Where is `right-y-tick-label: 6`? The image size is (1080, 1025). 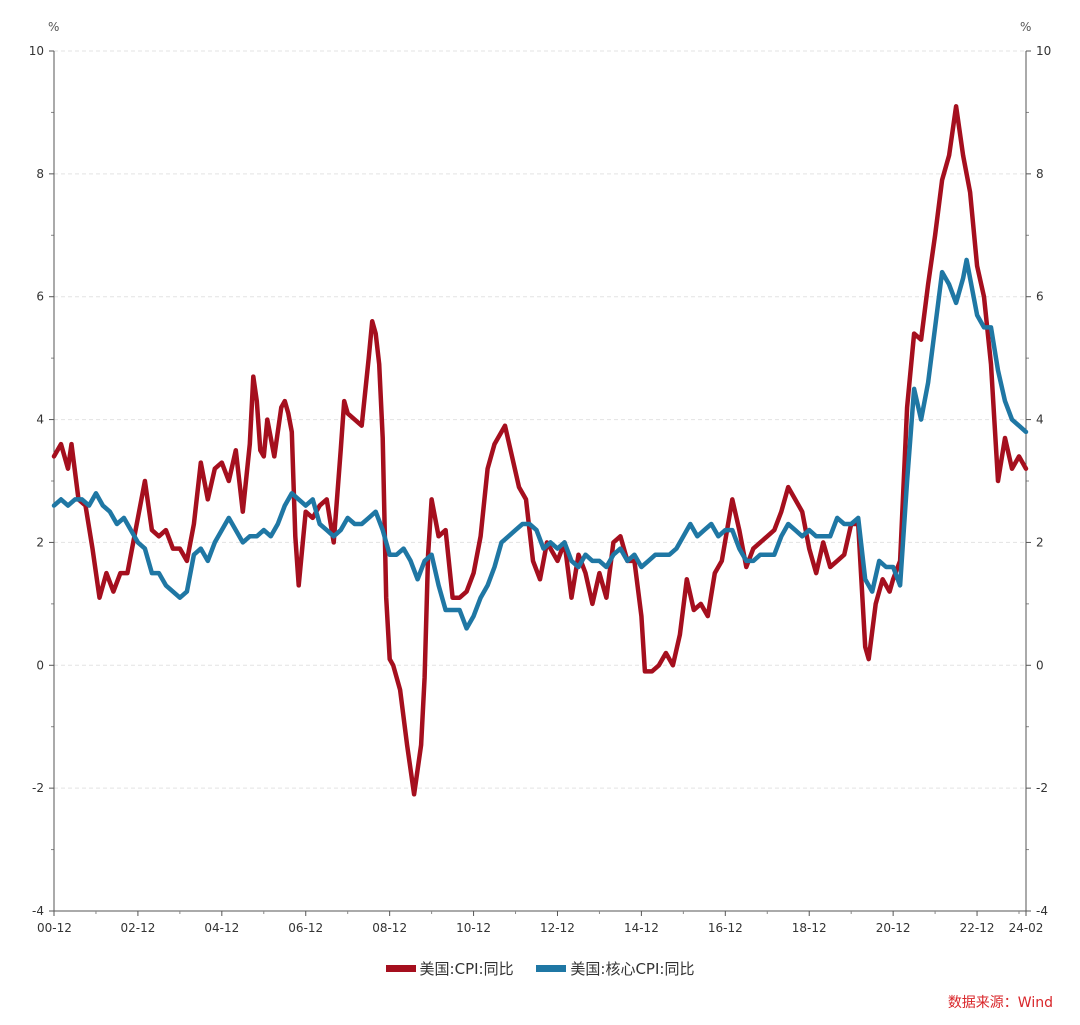
right-y-tick-label: 6 is located at coordinates (1040, 297).